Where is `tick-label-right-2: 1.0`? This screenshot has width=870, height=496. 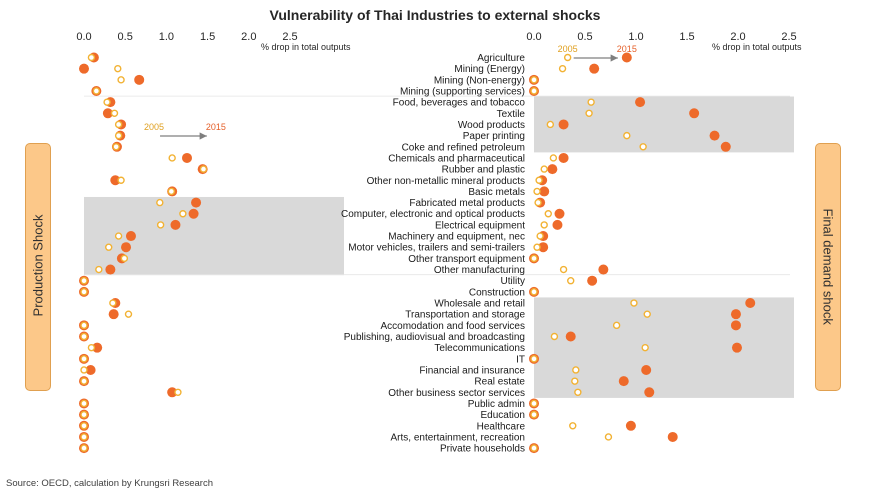
tick-label-right-2: 1.0 is located at coordinates (635, 37).